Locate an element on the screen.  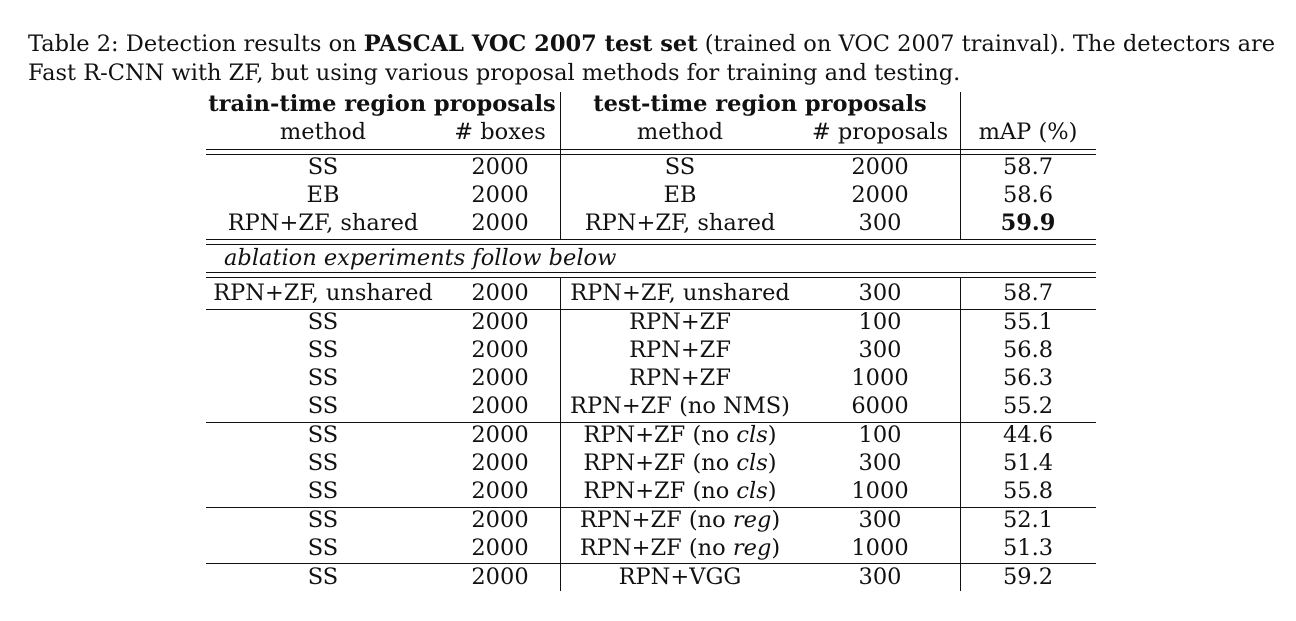
cell-train-method: RPN+ZF, unshared is located at coordinates (323, 293).